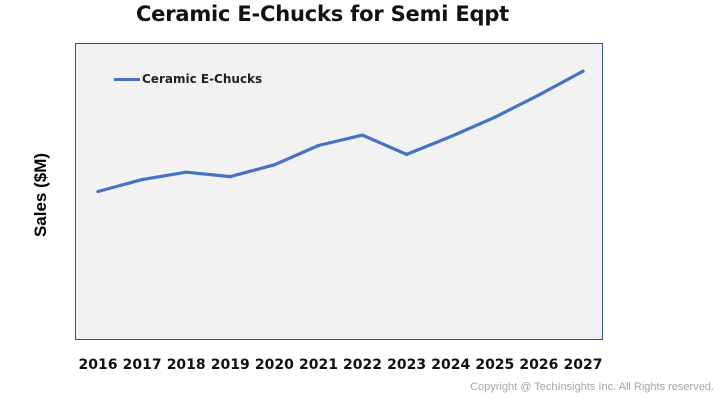 This screenshot has height=405, width=720. Describe the element at coordinates (274, 165) in the screenshot. I see `data-point-2020` at that location.